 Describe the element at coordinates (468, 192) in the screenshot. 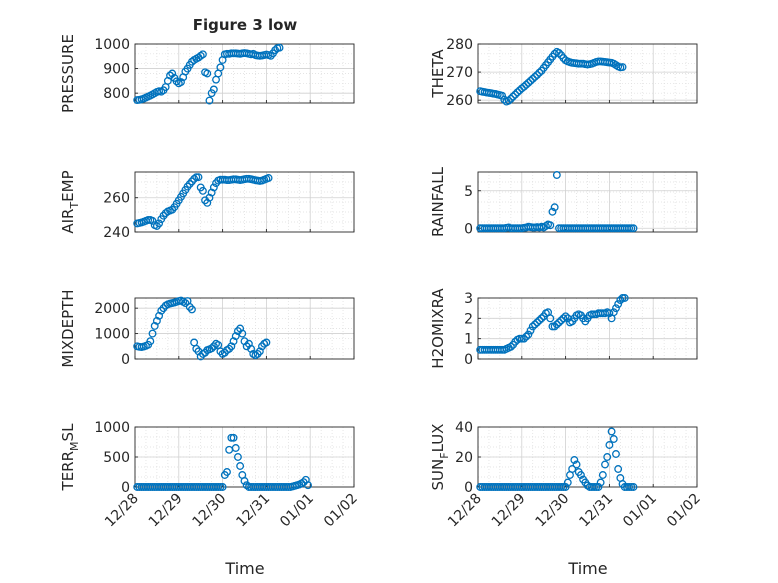

I see `y-tick-label: 5` at that location.